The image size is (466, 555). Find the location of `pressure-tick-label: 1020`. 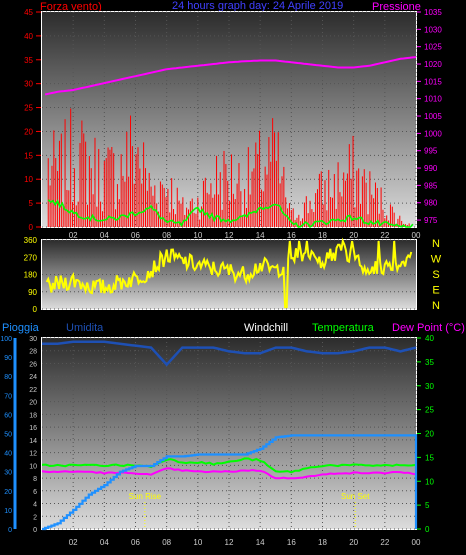

pressure-tick-label: 1020 is located at coordinates (433, 64).